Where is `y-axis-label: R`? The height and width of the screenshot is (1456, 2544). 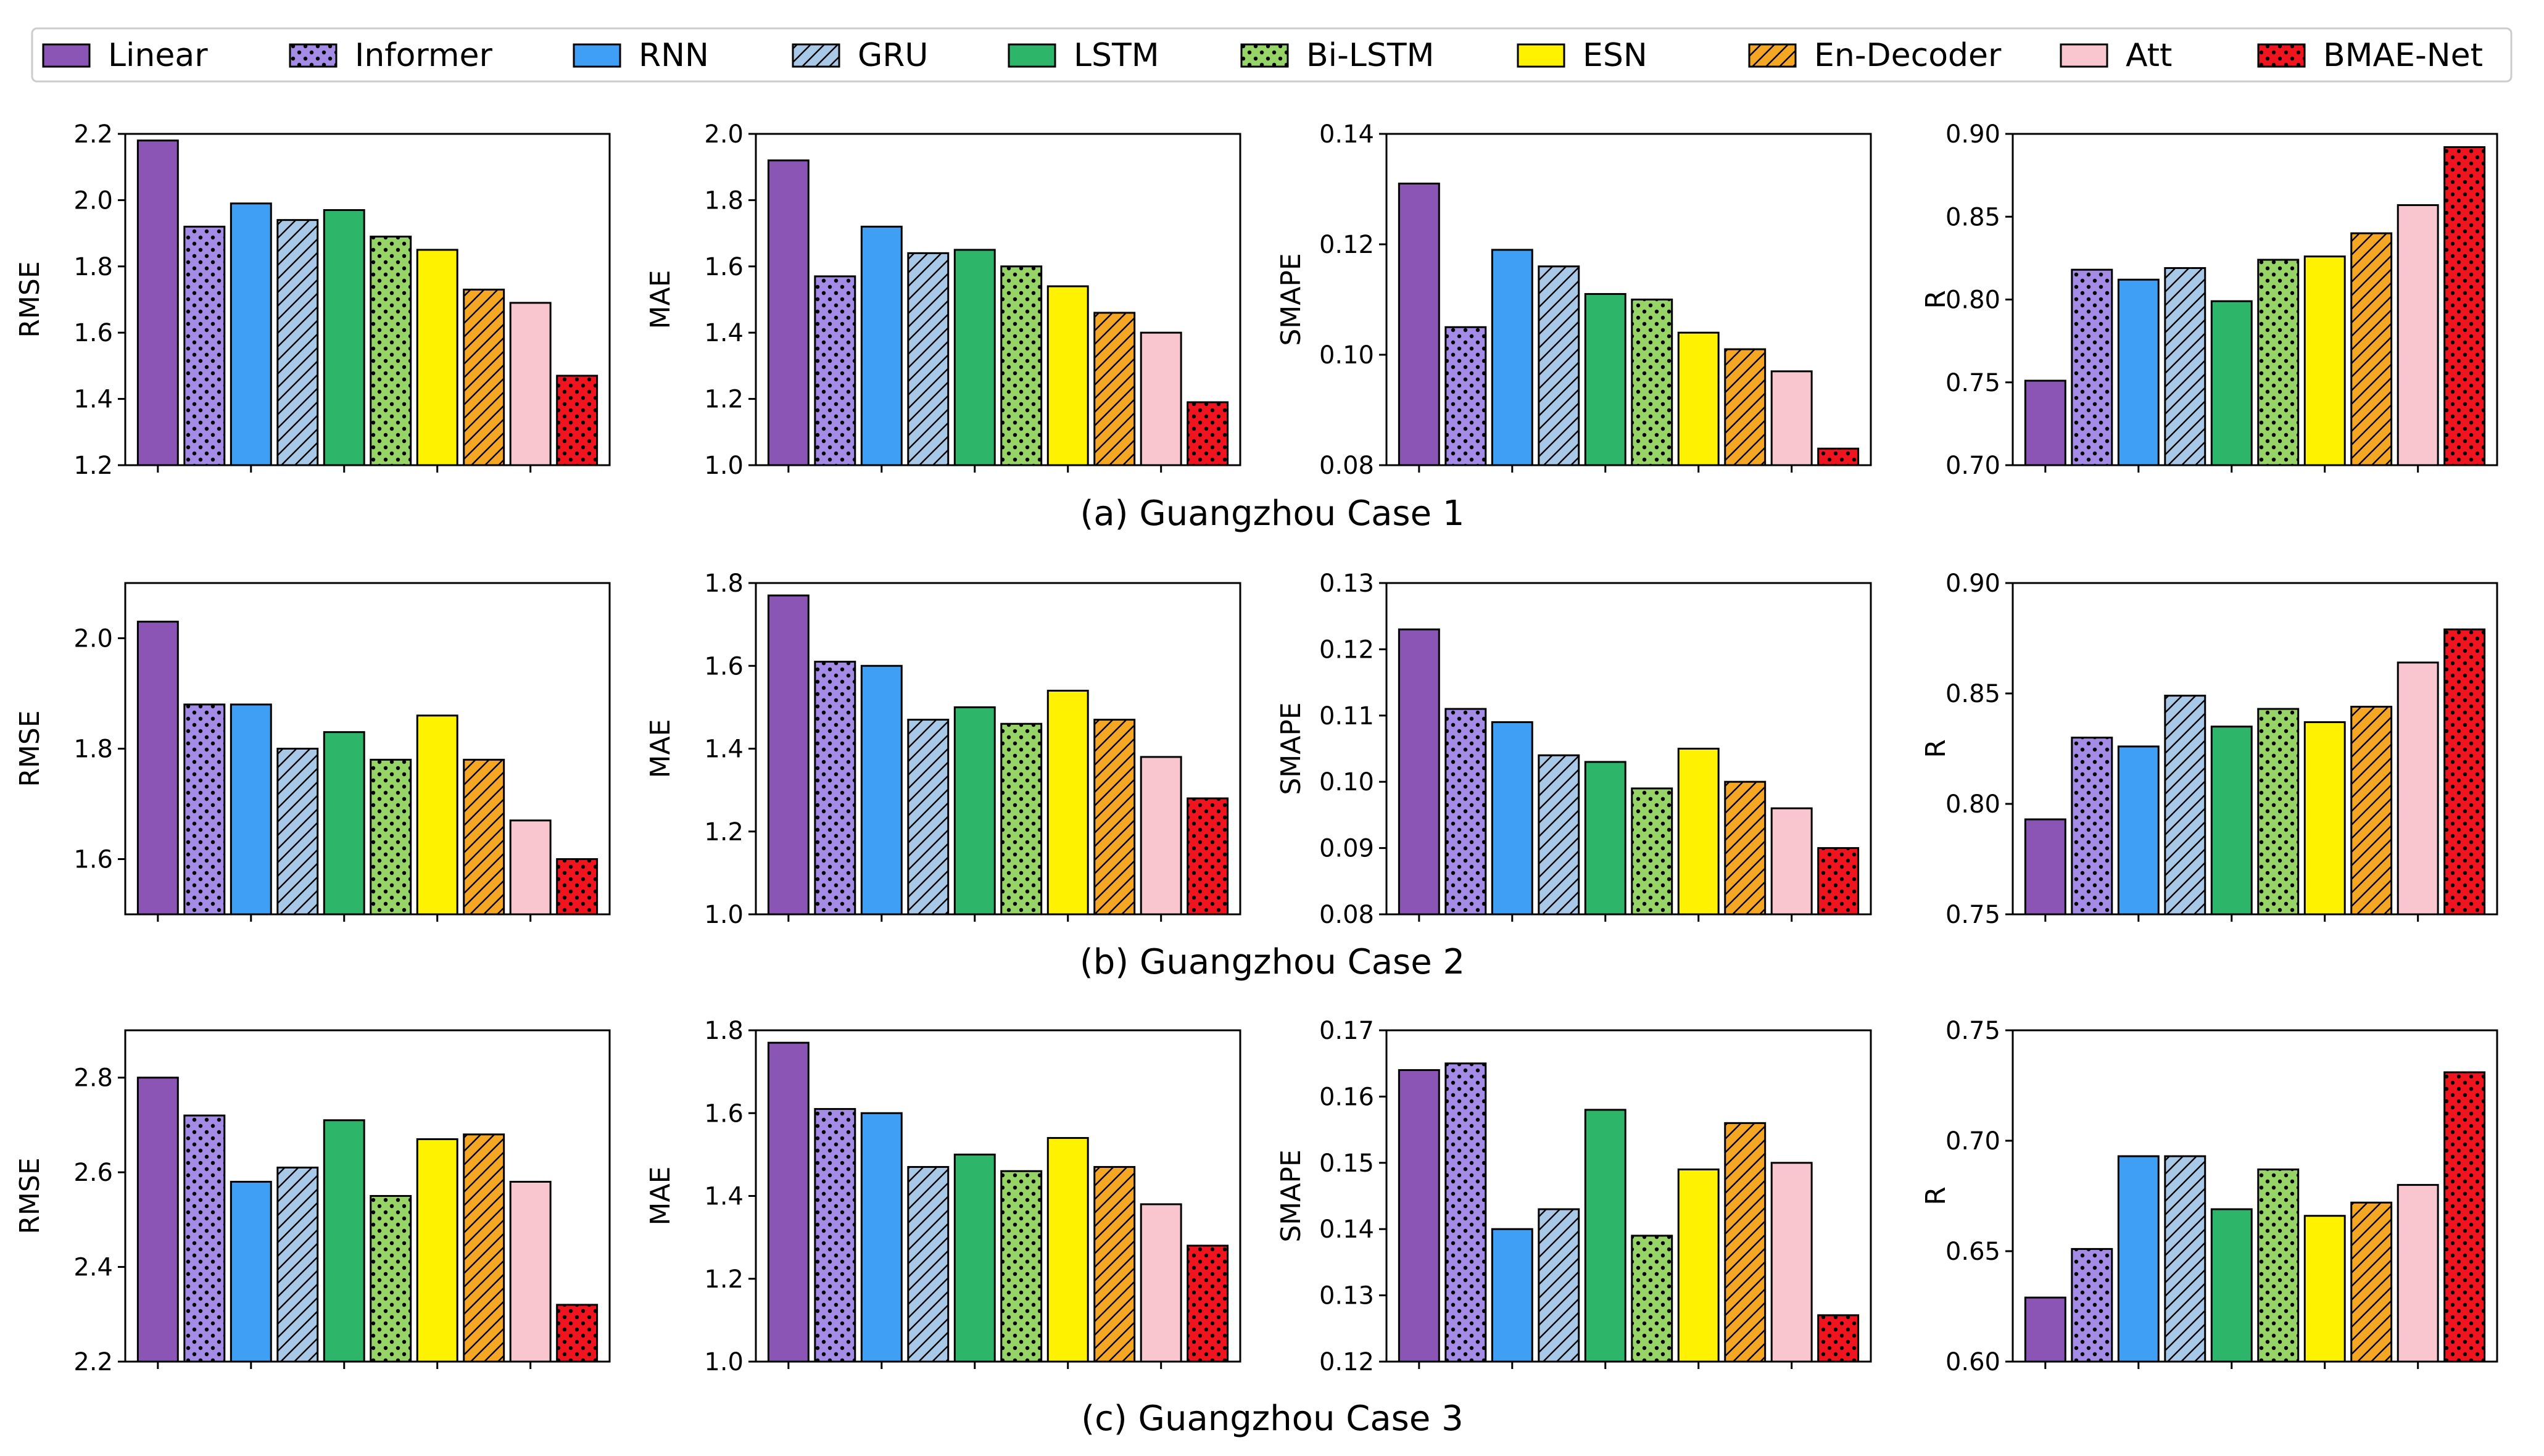 y-axis-label: R is located at coordinates (1936, 299).